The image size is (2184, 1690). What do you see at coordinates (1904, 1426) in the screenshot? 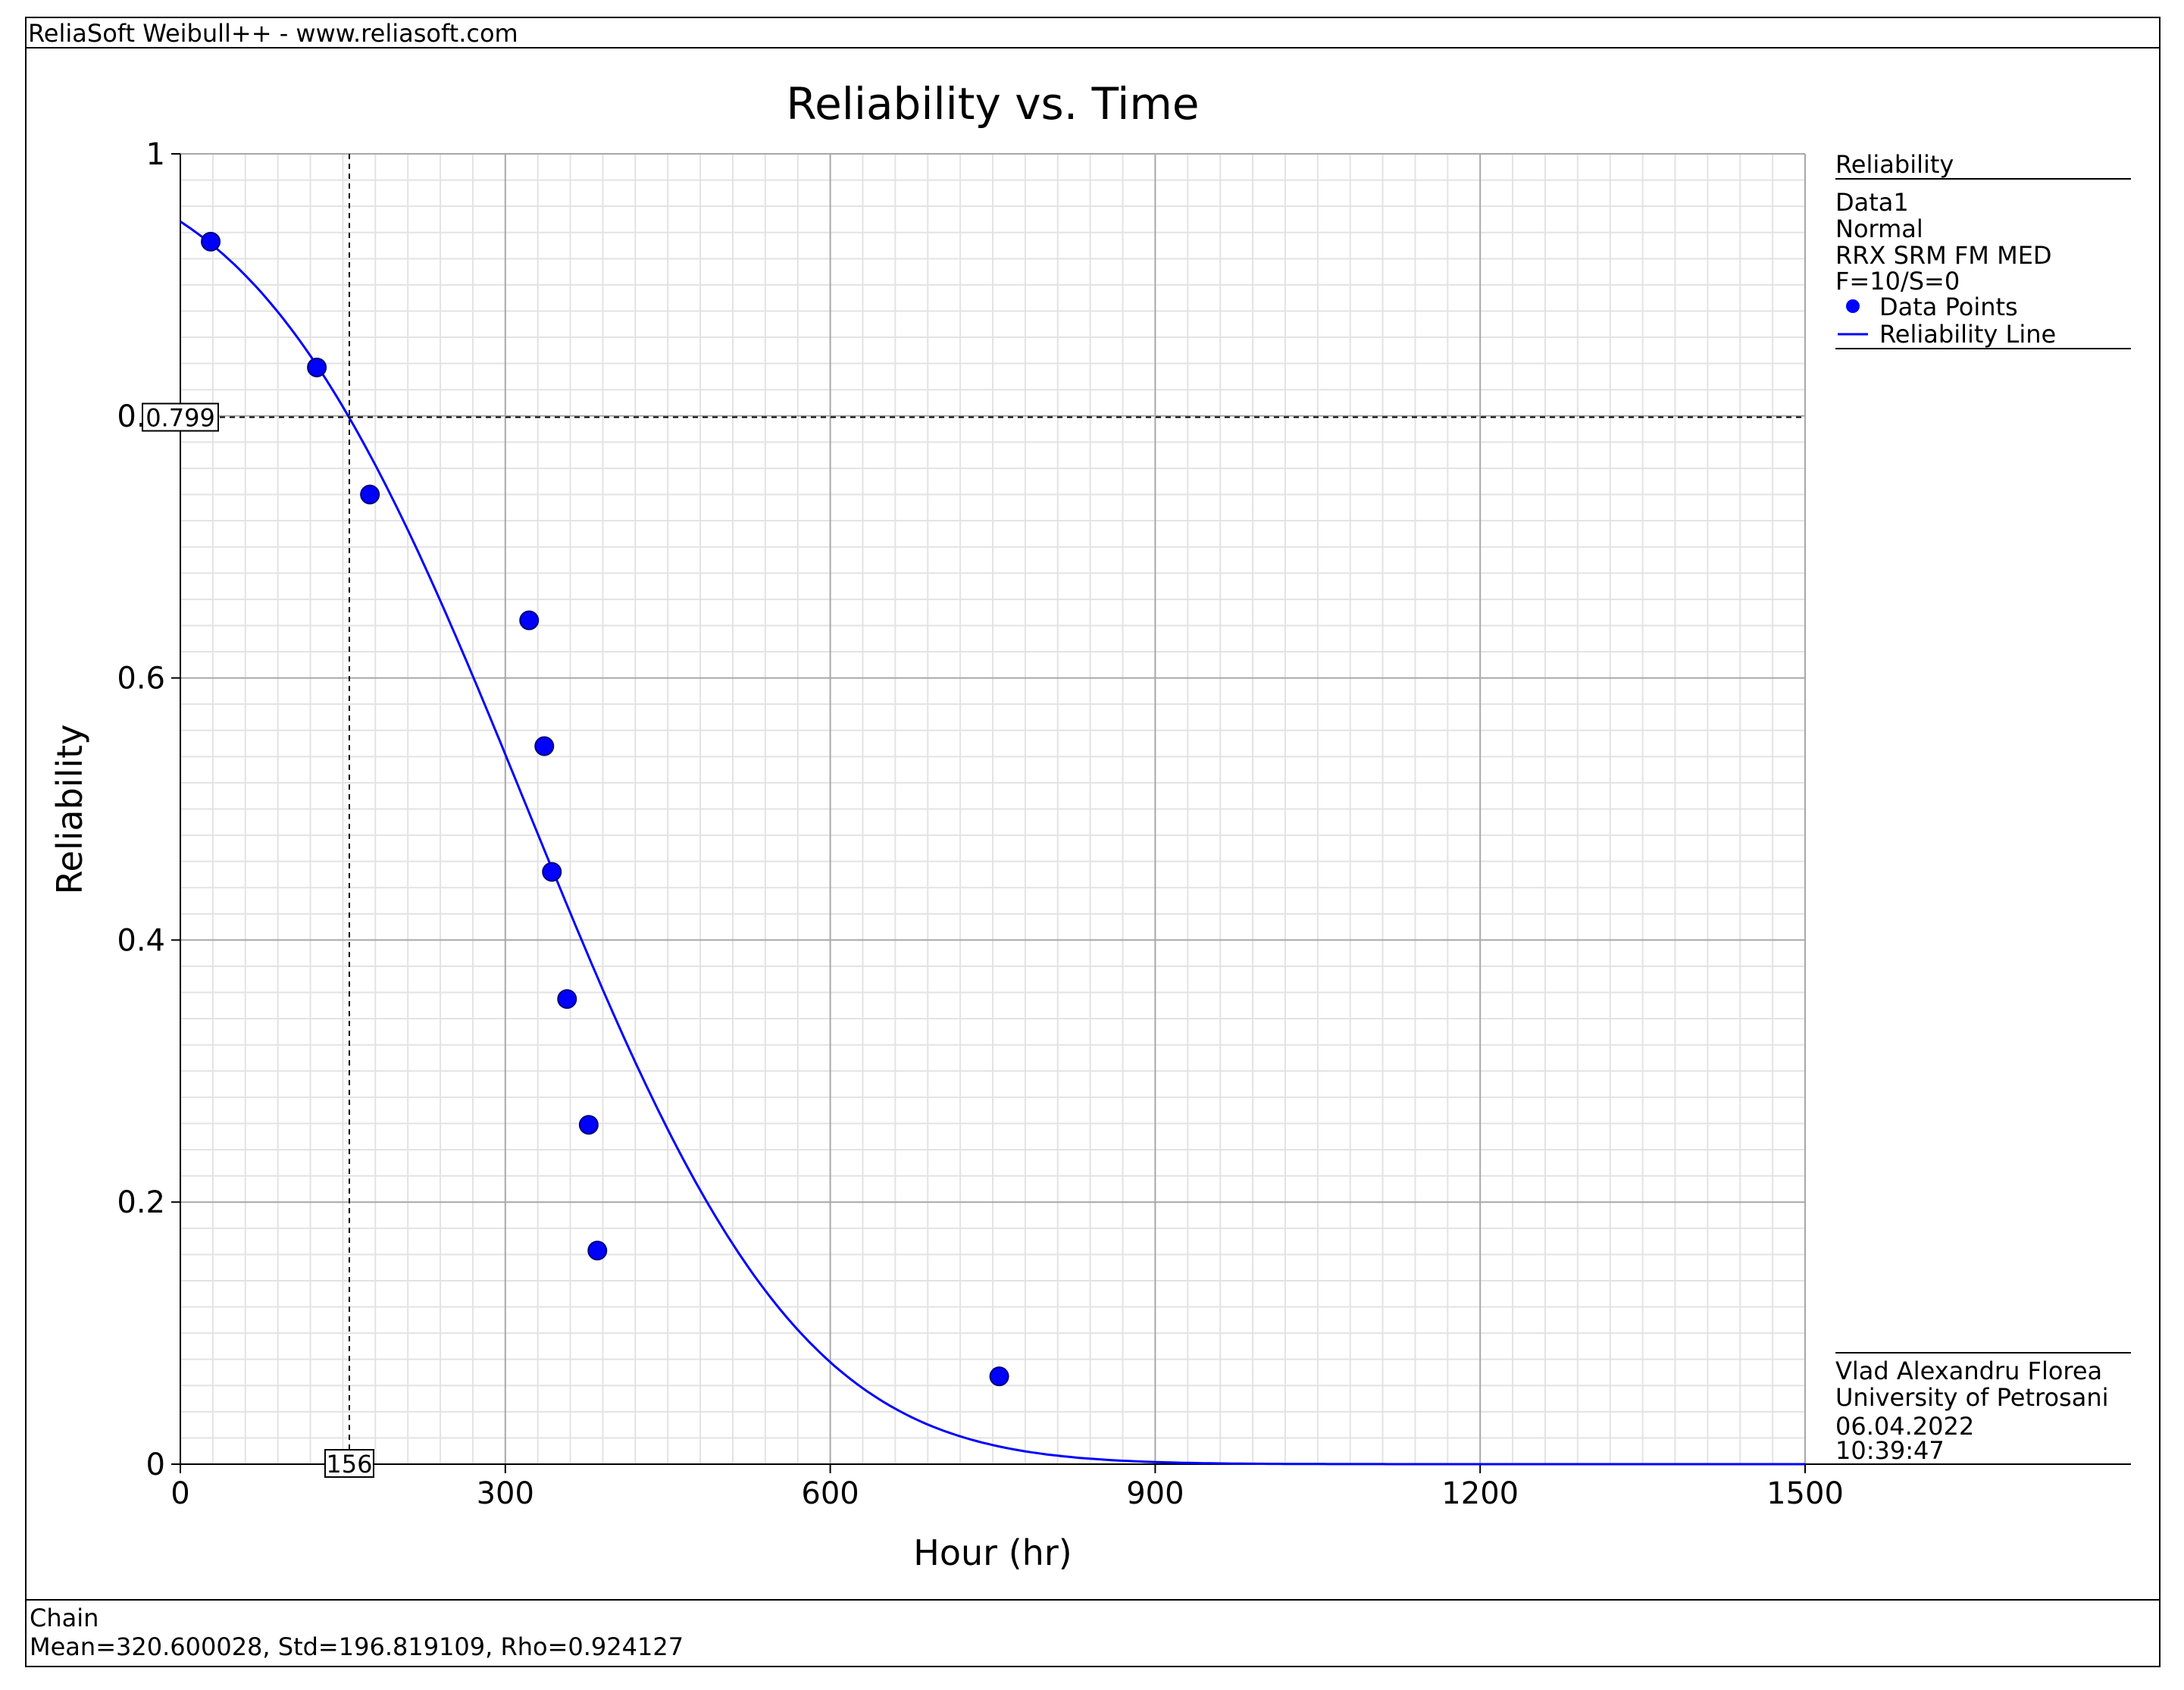
I see `info-date: 06.04.2022` at bounding box center [1904, 1426].